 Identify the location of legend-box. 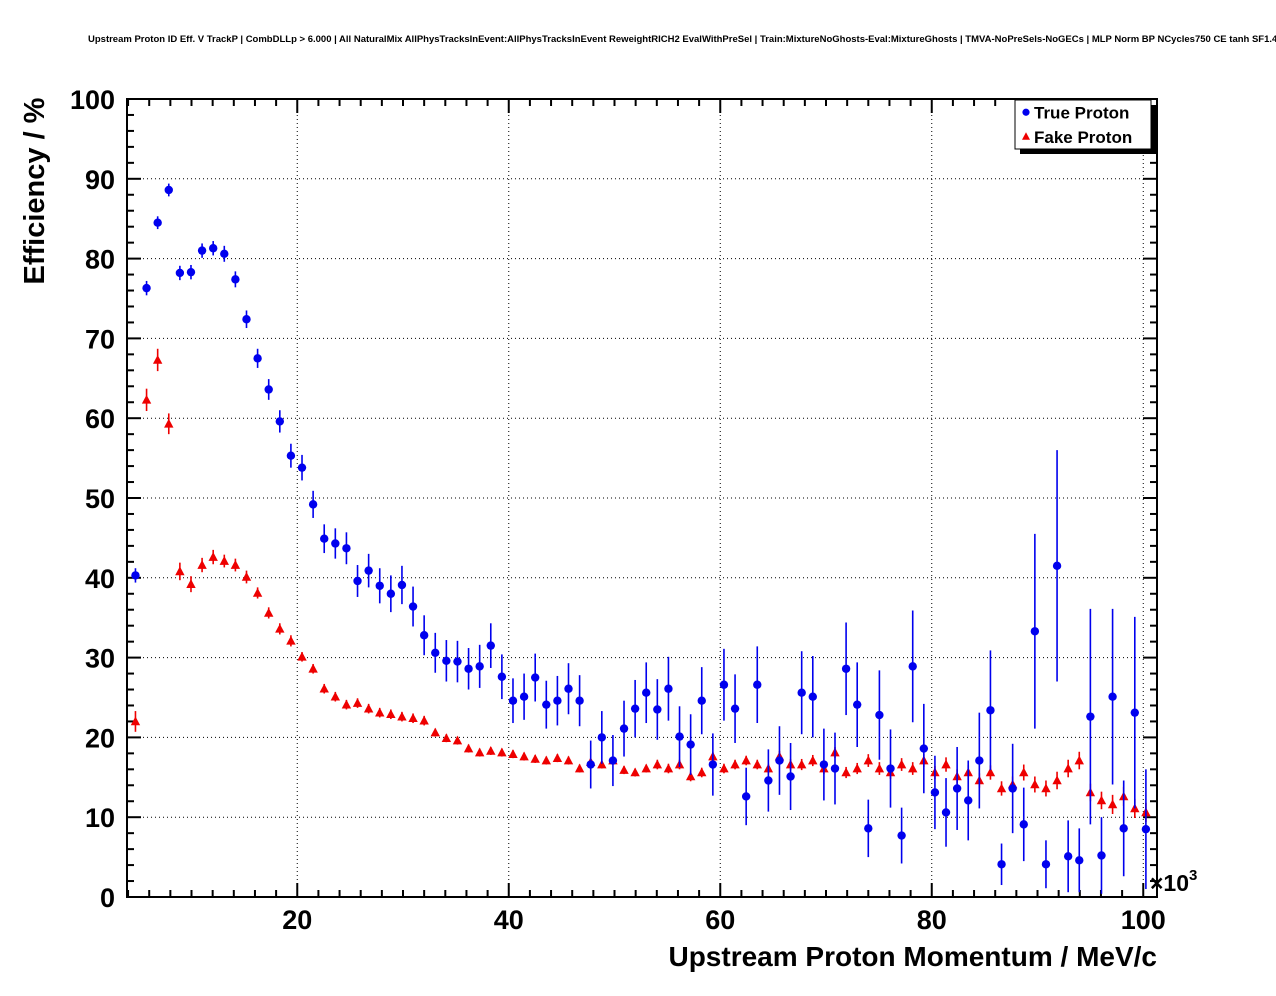
(1083, 124).